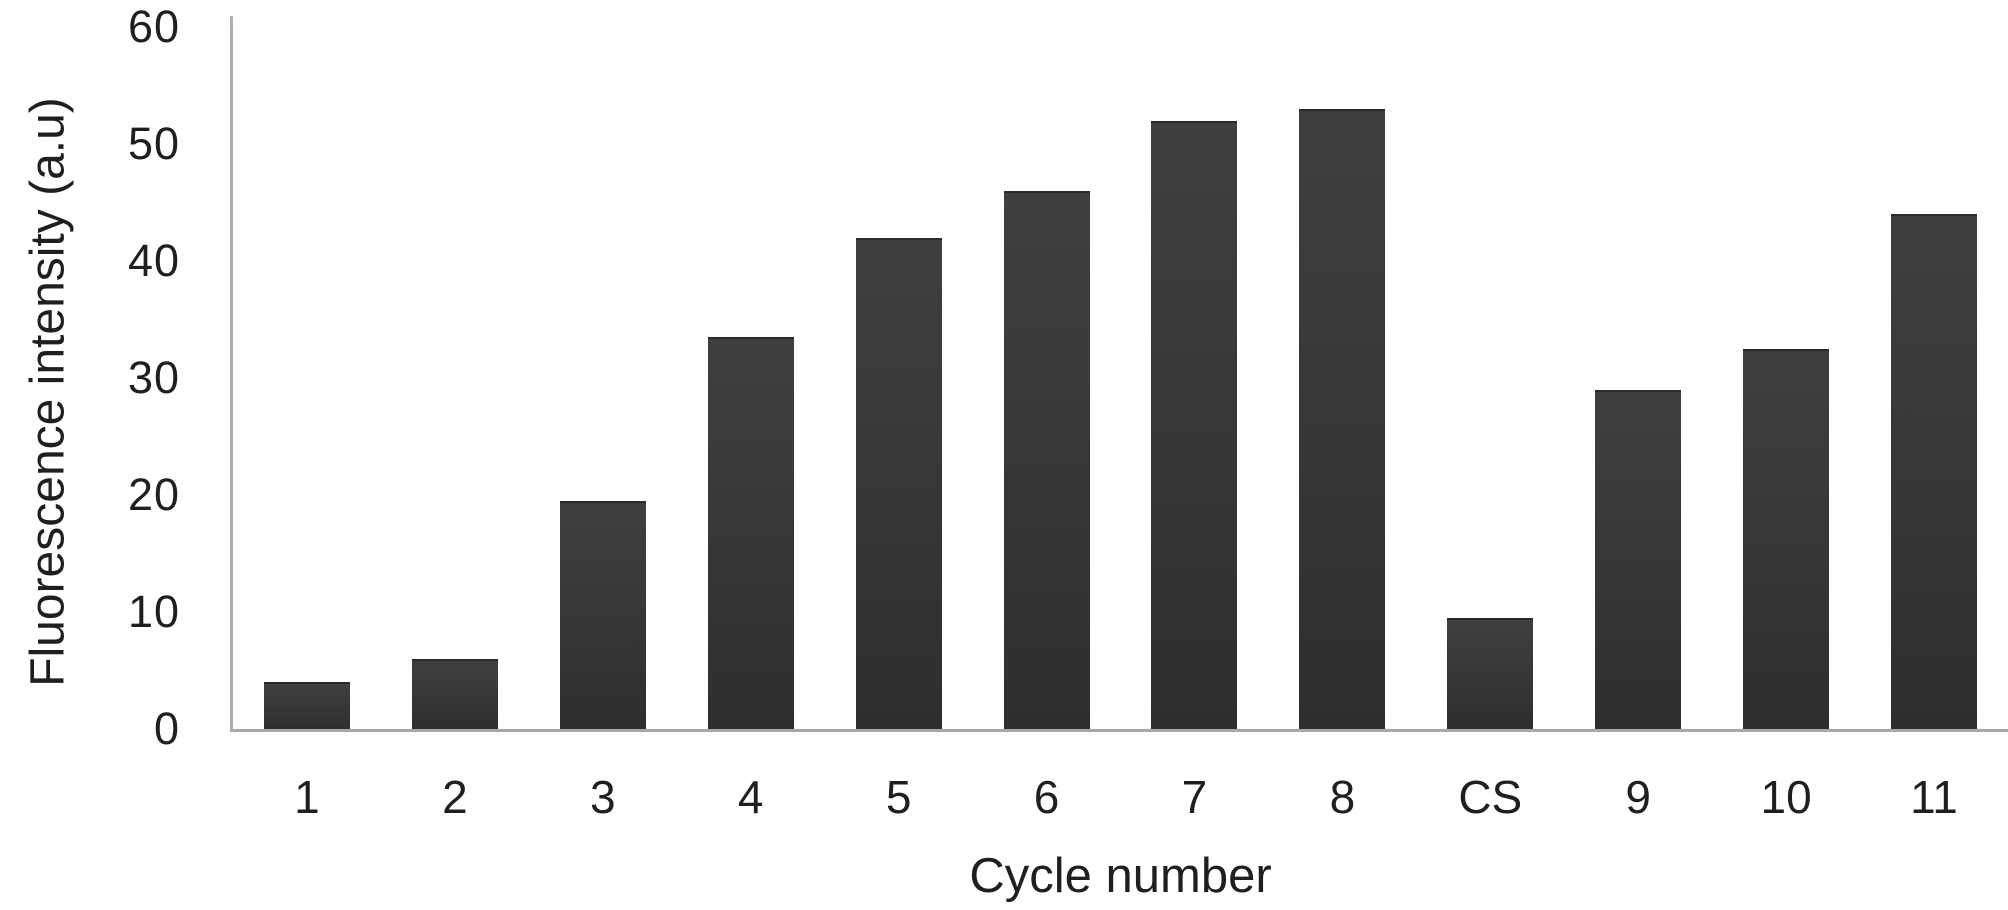 The width and height of the screenshot is (2008, 910). Describe the element at coordinates (1342, 797) in the screenshot. I see `x-tick-label-8: 8` at that location.